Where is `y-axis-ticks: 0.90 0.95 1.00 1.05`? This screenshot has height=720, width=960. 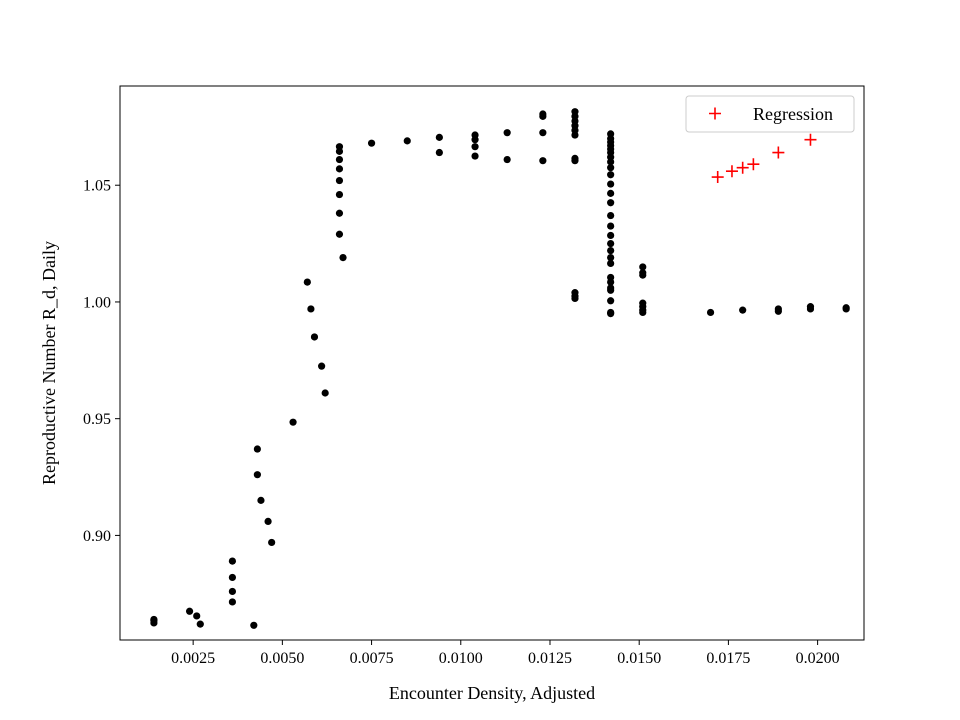
y-axis-ticks: 0.90 0.95 1.00 1.05 is located at coordinates (101, 361).